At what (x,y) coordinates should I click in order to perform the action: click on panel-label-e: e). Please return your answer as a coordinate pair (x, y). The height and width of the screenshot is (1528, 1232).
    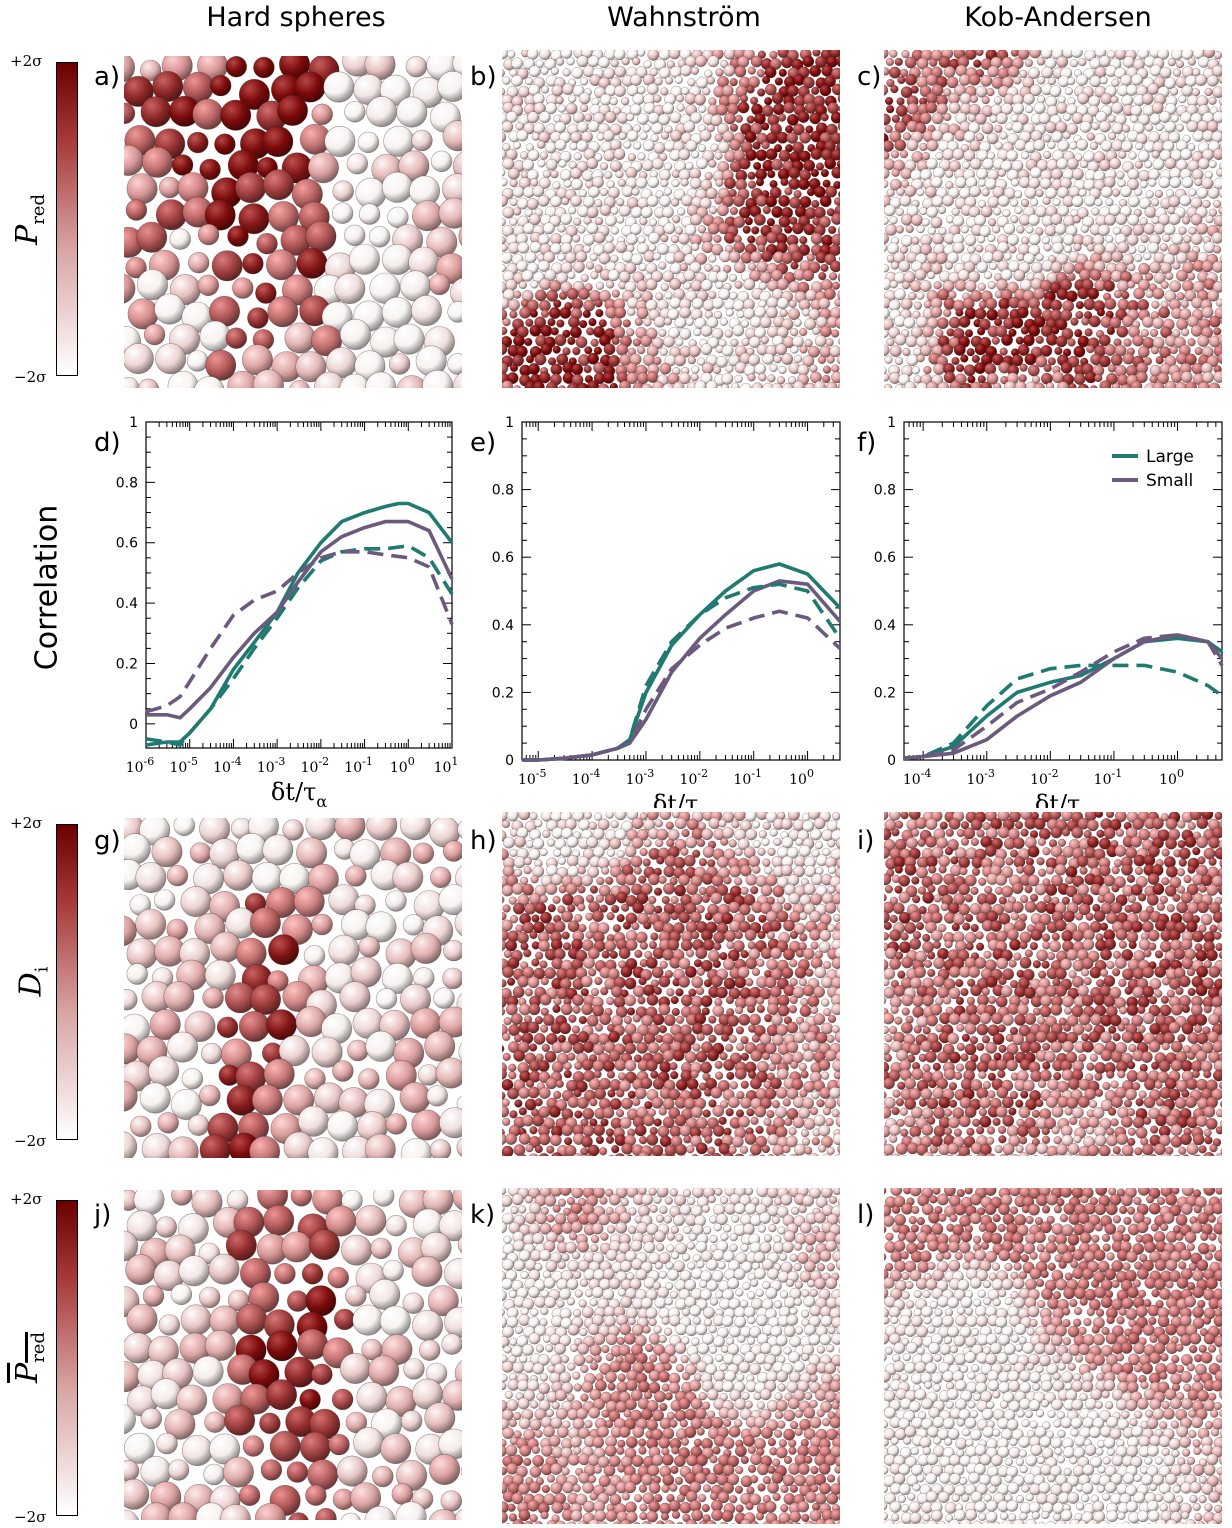
    Looking at the image, I should click on (483, 443).